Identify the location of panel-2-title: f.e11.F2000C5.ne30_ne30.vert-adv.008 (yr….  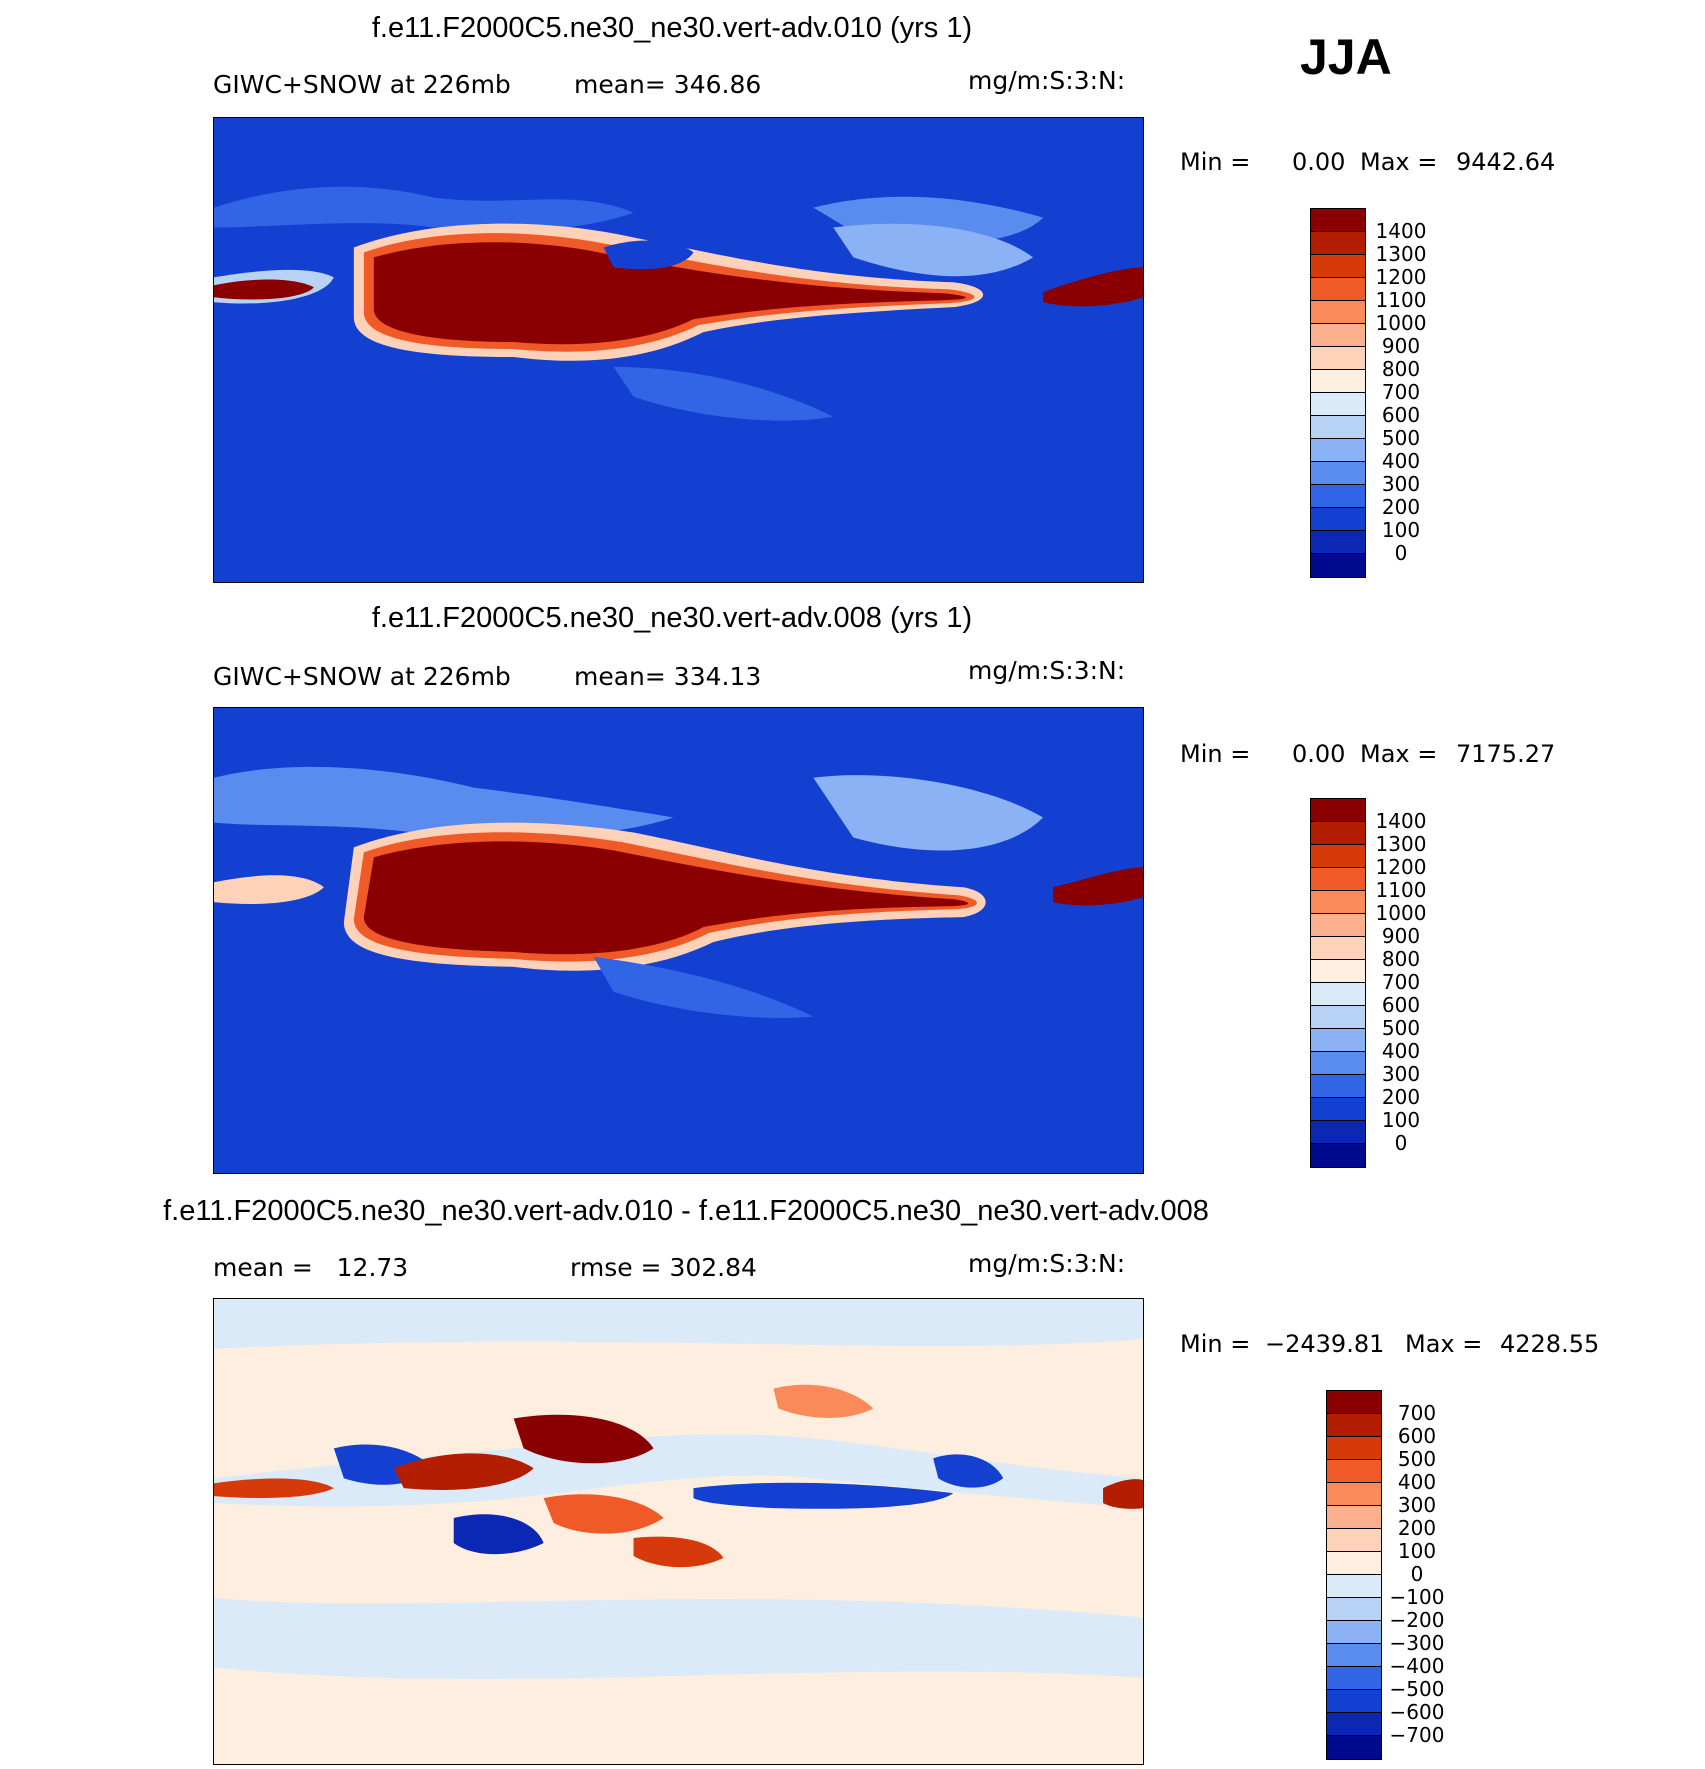
(672, 618).